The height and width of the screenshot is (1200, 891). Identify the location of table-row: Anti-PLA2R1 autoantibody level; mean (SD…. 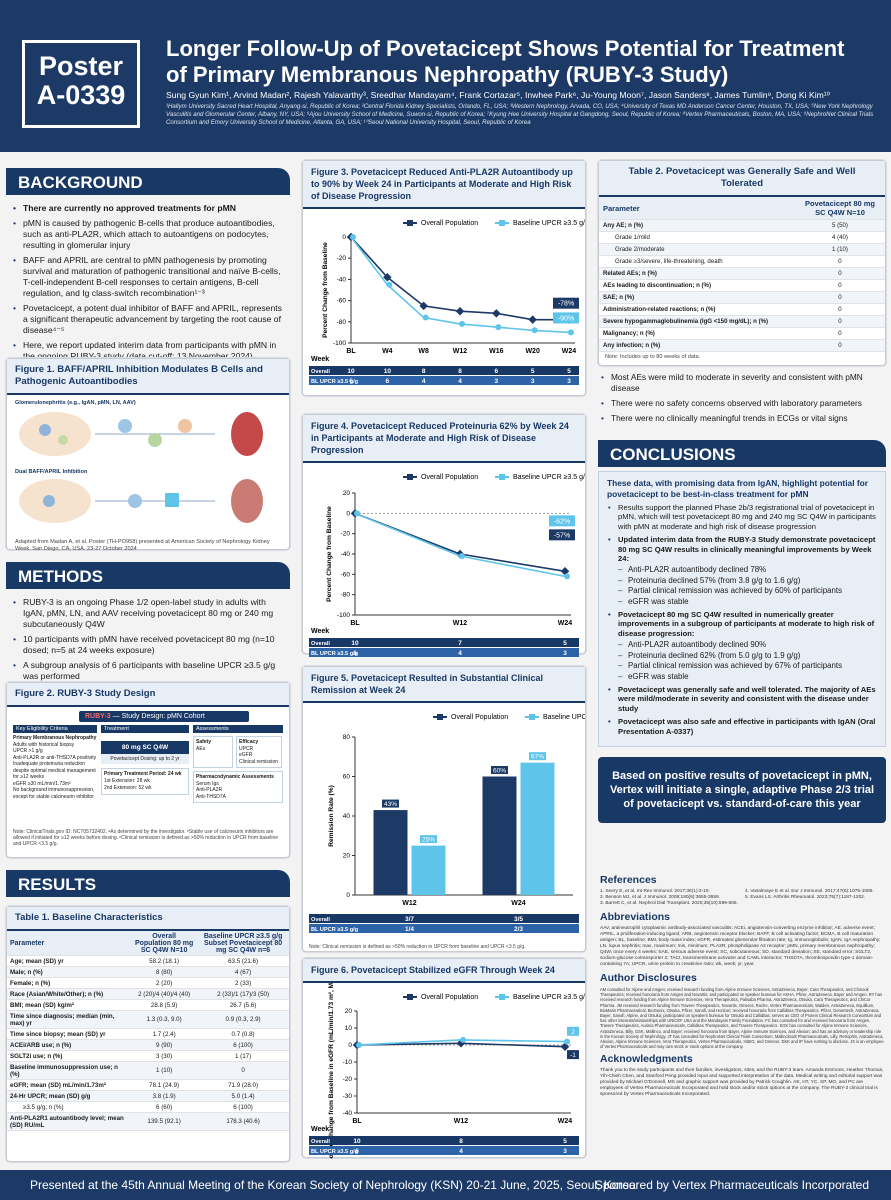
(148, 1121).